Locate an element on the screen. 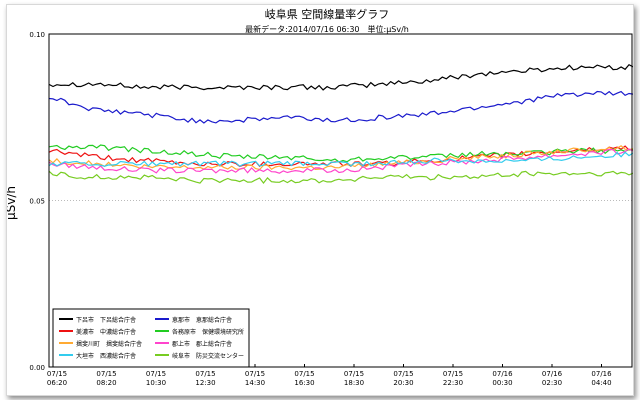 This screenshot has height=400, width=640. legend-entry: 郡上市 郡上総合庁舎 is located at coordinates (202, 344).